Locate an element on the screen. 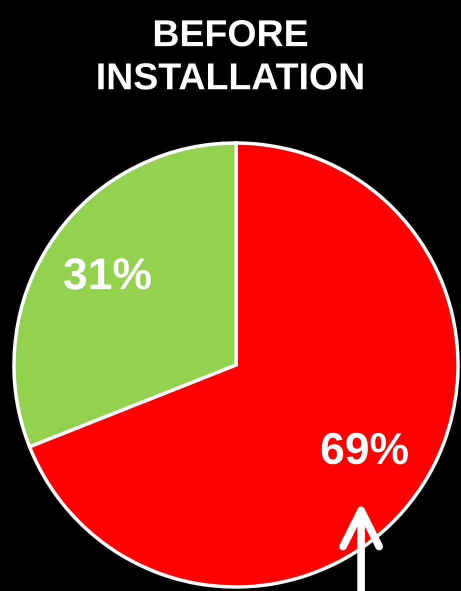 This screenshot has height=591, width=461. data-label: 31% is located at coordinates (107, 274).